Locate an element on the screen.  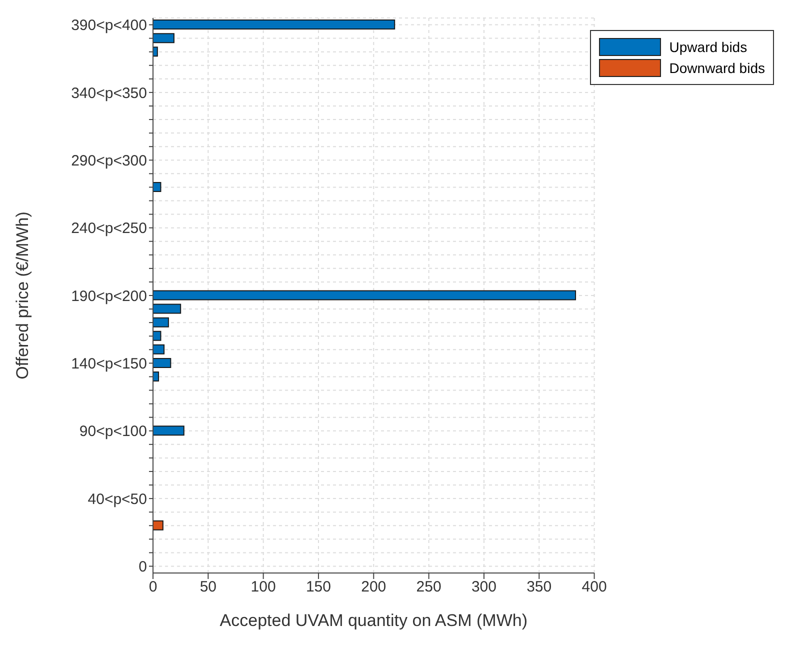
y-tick-label: 190<p<200 is located at coordinates (109, 296).